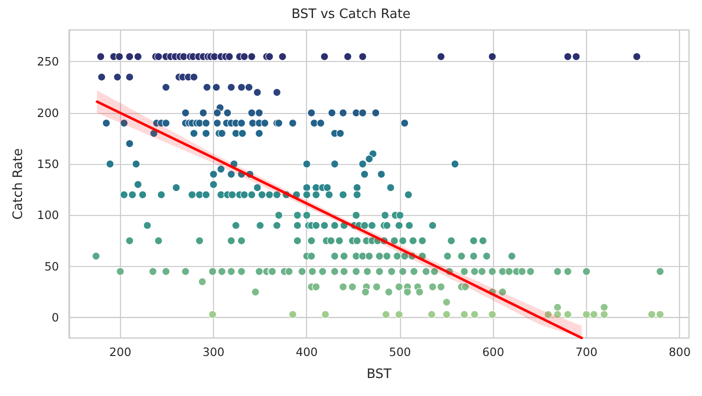 This screenshot has width=702, height=396. Describe the element at coordinates (48, 113) in the screenshot. I see `y-tick-label: 200` at that location.